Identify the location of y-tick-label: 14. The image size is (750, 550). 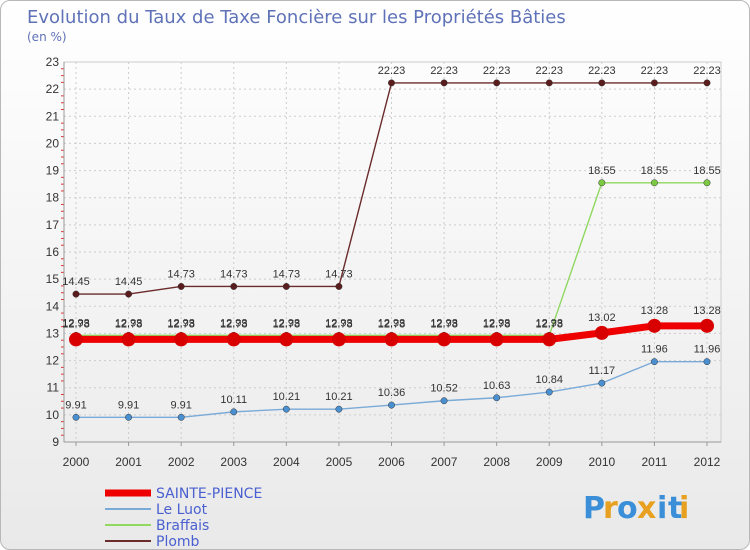
(53, 306).